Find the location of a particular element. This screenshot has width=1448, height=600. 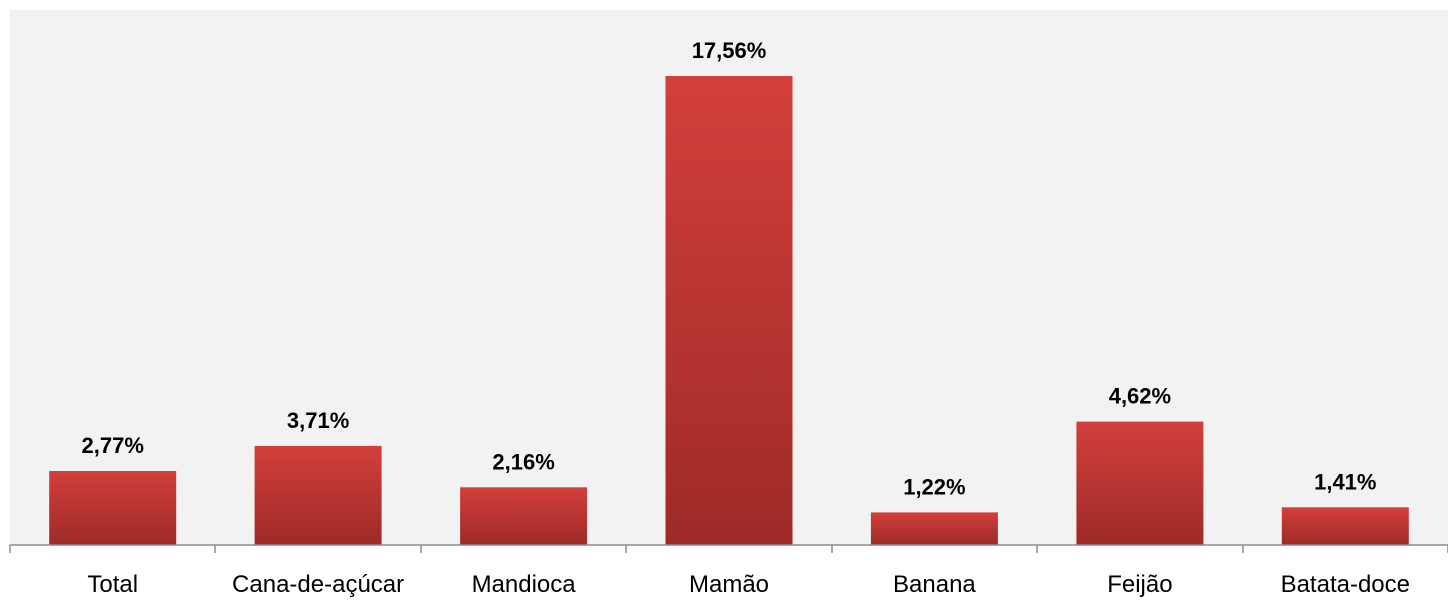

x-tick-label: Cana-de-açúcar is located at coordinates (318, 584).